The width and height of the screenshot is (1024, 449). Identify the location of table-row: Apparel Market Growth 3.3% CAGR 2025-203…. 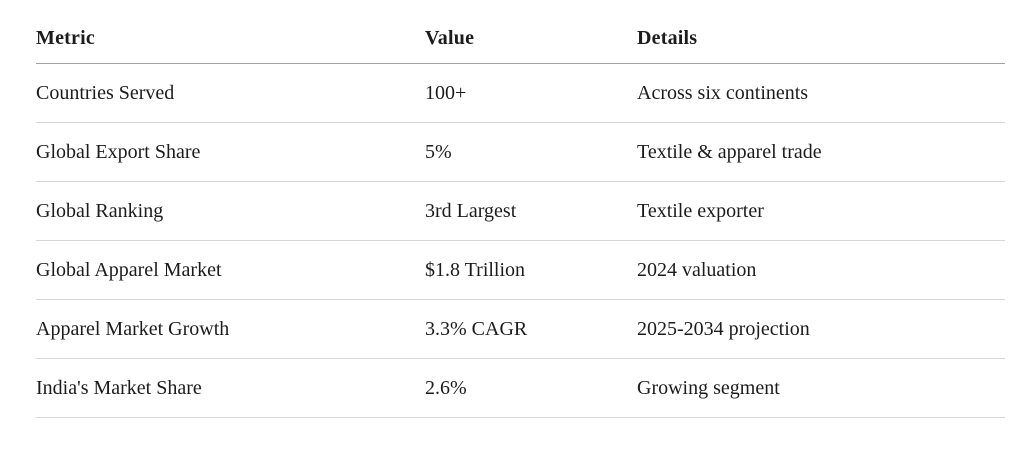
(520, 329).